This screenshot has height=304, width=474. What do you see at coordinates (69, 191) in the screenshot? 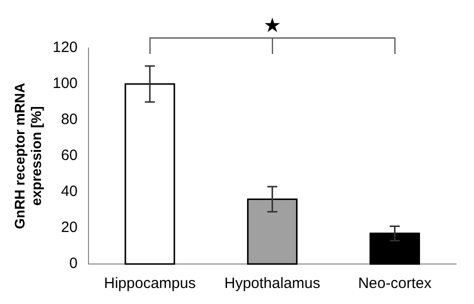
I see `y-tick-label: 40` at bounding box center [69, 191].